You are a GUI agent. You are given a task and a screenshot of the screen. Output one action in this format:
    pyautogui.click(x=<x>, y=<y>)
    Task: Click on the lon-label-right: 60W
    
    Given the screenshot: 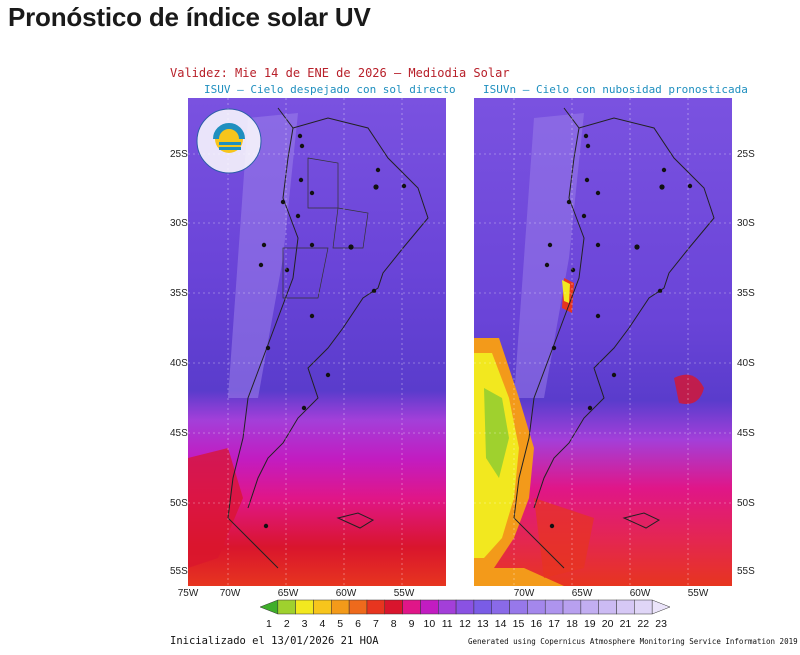 What is the action you would take?
    pyautogui.click(x=640, y=593)
    